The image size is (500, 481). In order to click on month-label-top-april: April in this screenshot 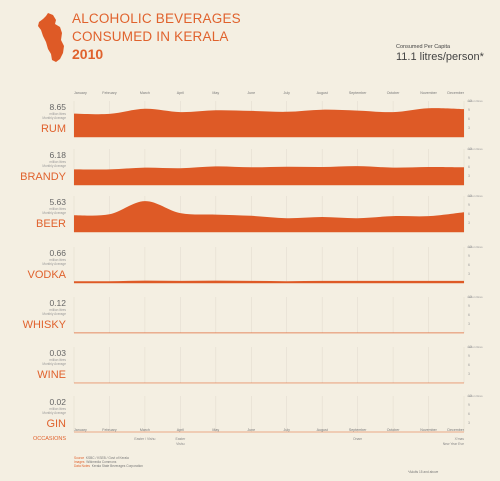, I will do `click(180, 93)`.